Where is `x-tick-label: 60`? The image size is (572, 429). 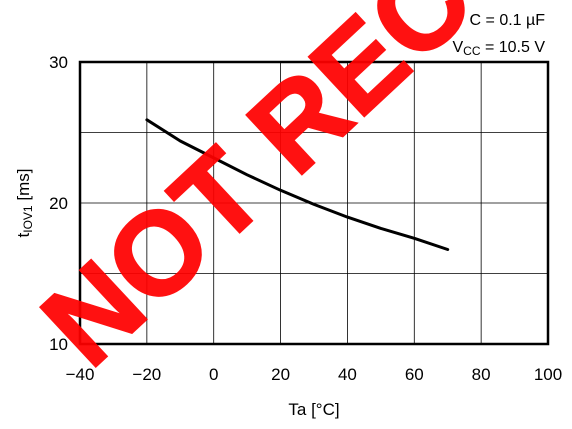 x-tick-label: 60 is located at coordinates (414, 374).